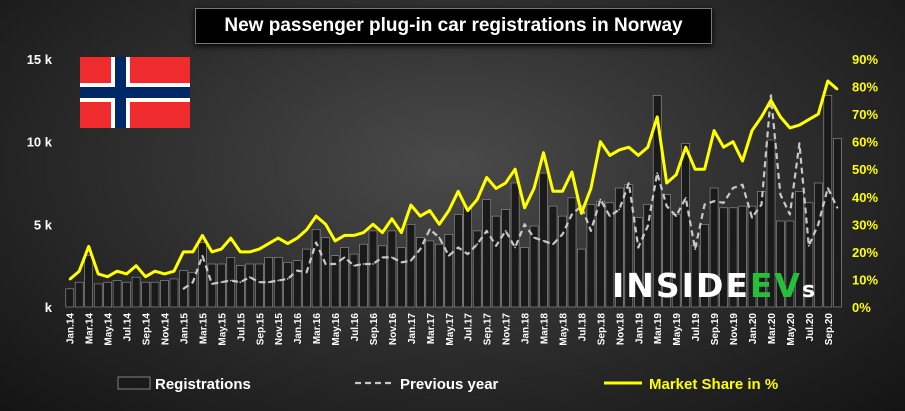  What do you see at coordinates (325, 272) in the screenshot?
I see `registrations-bar-Apr.16` at bounding box center [325, 272].